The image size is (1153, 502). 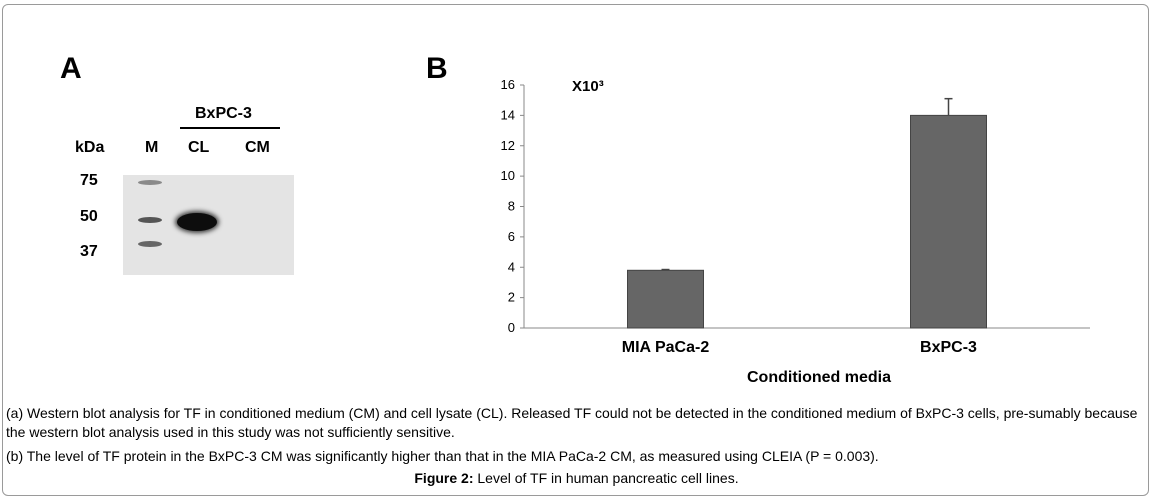 I want to click on marker-37-label: 37, so click(x=89, y=251).